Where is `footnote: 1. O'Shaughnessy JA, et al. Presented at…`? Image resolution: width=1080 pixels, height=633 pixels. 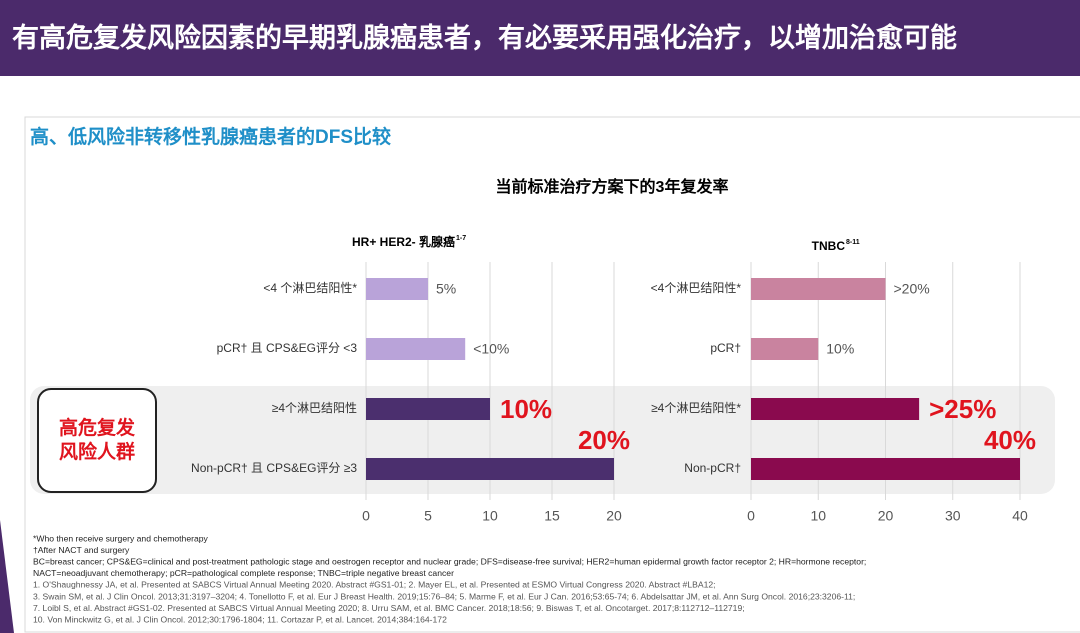 footnote: 1. O'Shaughnessy JA, et al. Presented at… is located at coordinates (374, 585).